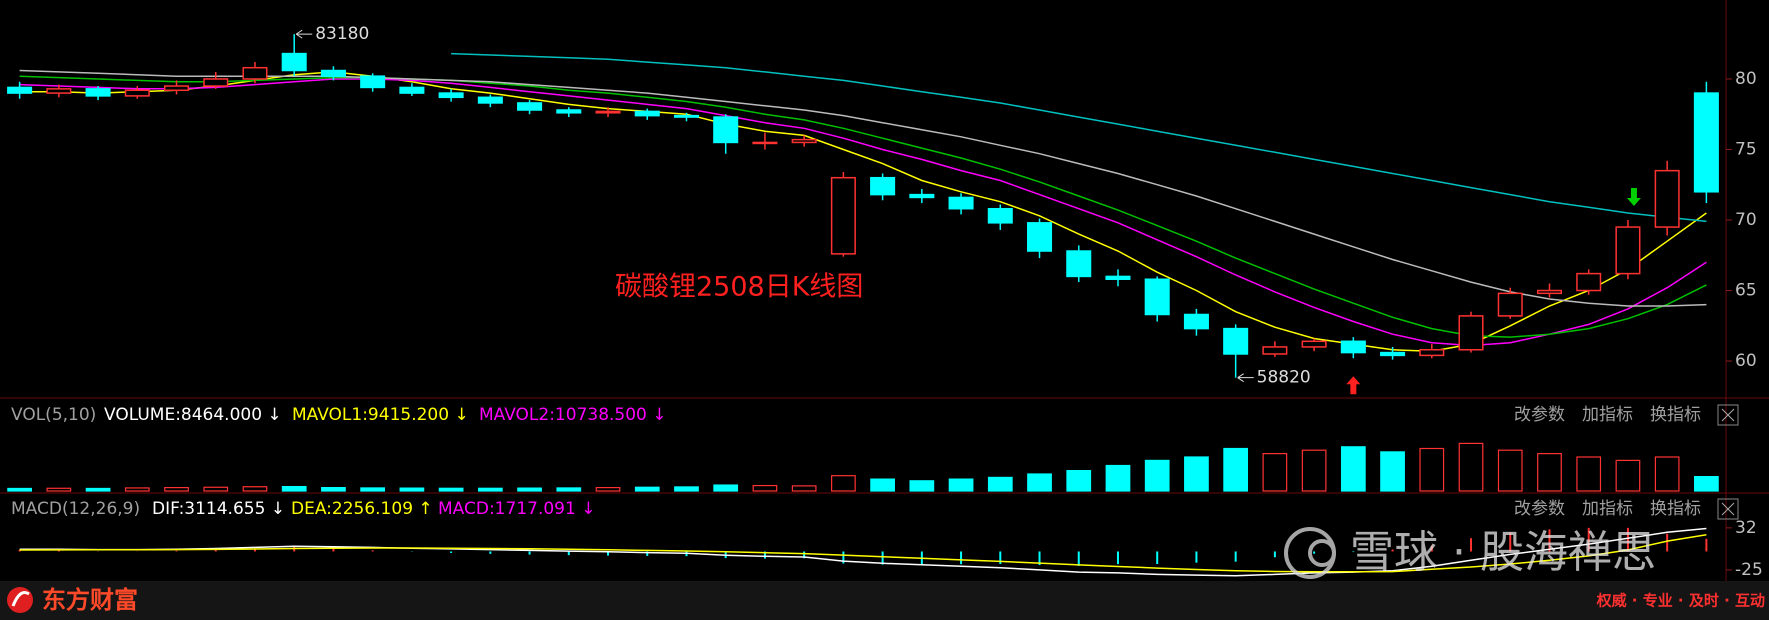 This screenshot has width=1769, height=620. I want to click on legend-item: MACD:1717.091 ↓, so click(516, 509).